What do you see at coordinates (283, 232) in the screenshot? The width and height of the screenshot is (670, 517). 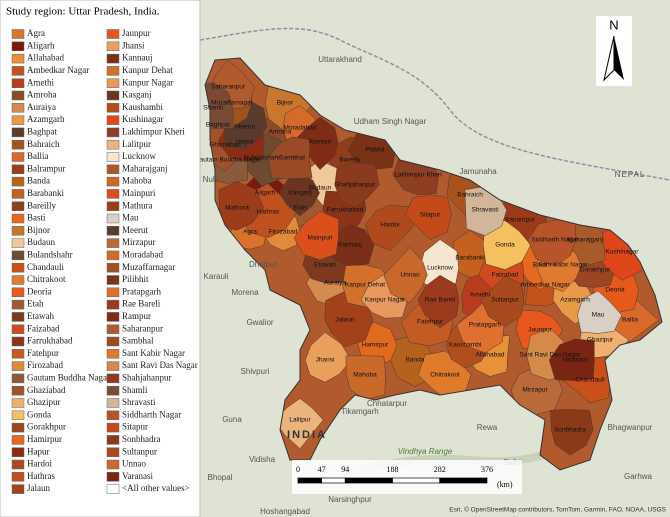 I see `district-label: Firozabad` at bounding box center [283, 232].